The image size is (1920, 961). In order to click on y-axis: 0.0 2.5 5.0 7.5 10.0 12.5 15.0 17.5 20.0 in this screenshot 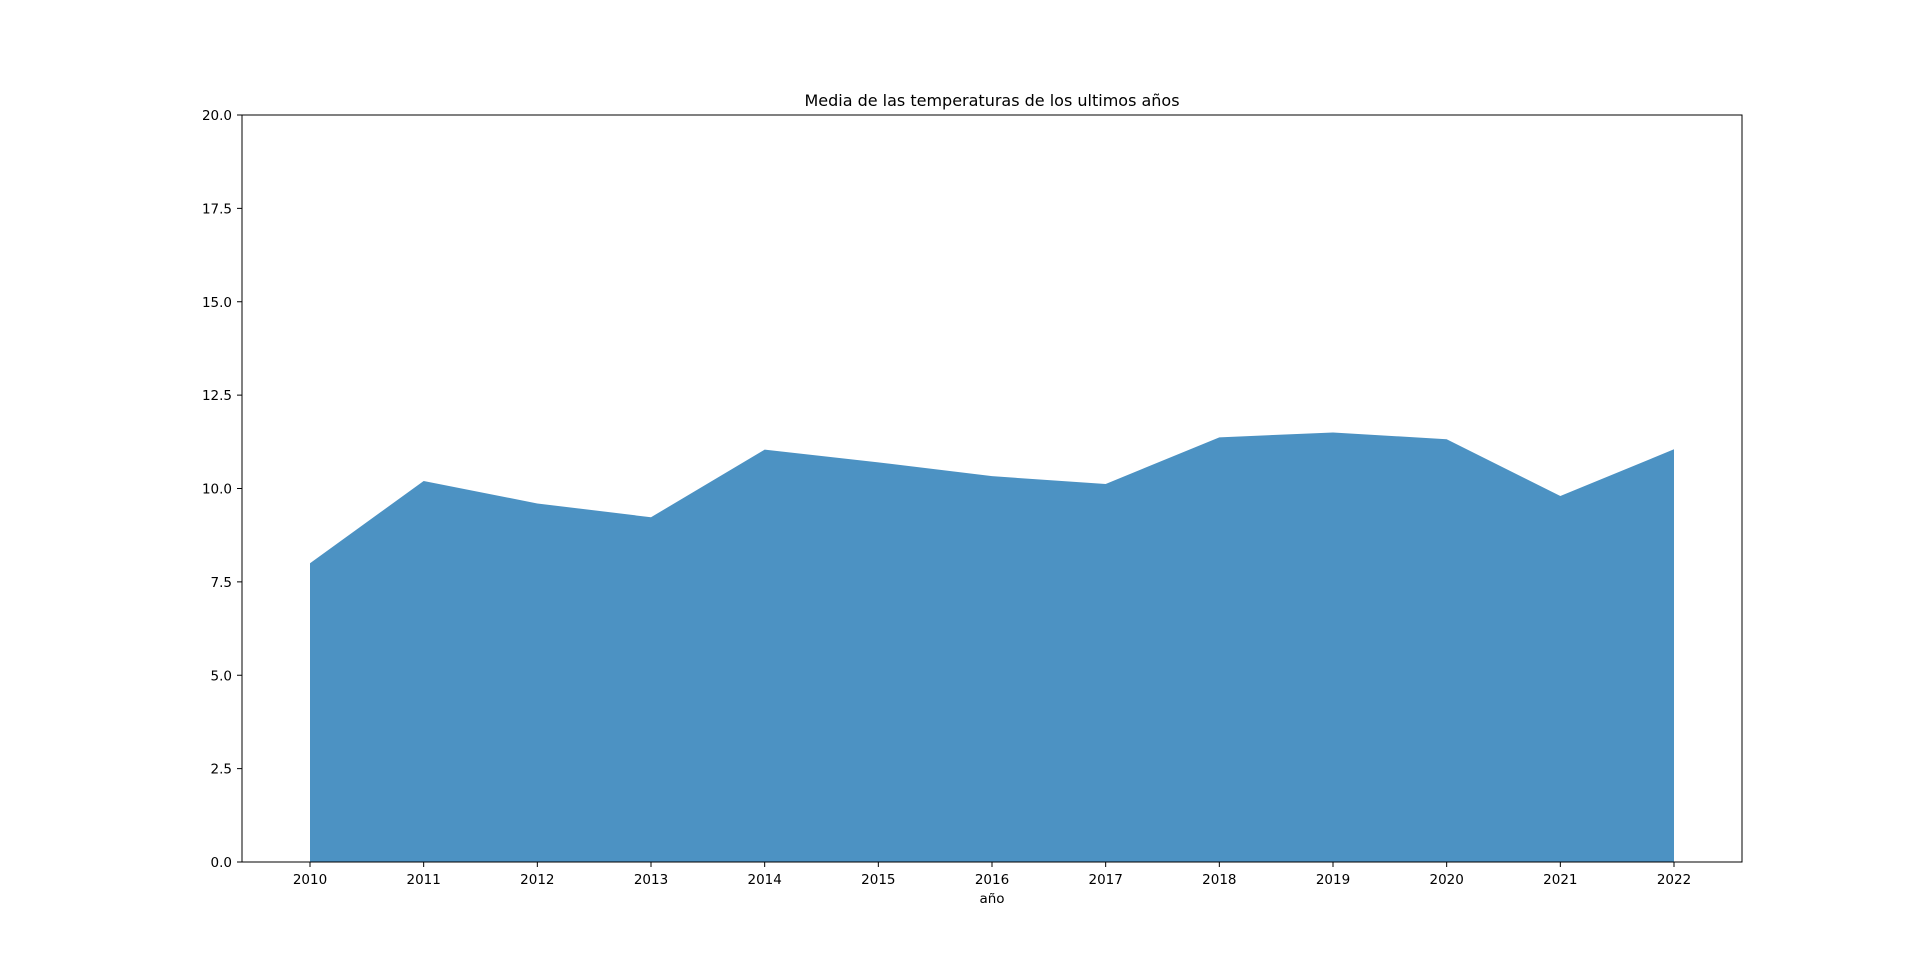, I will do `click(222, 489)`.